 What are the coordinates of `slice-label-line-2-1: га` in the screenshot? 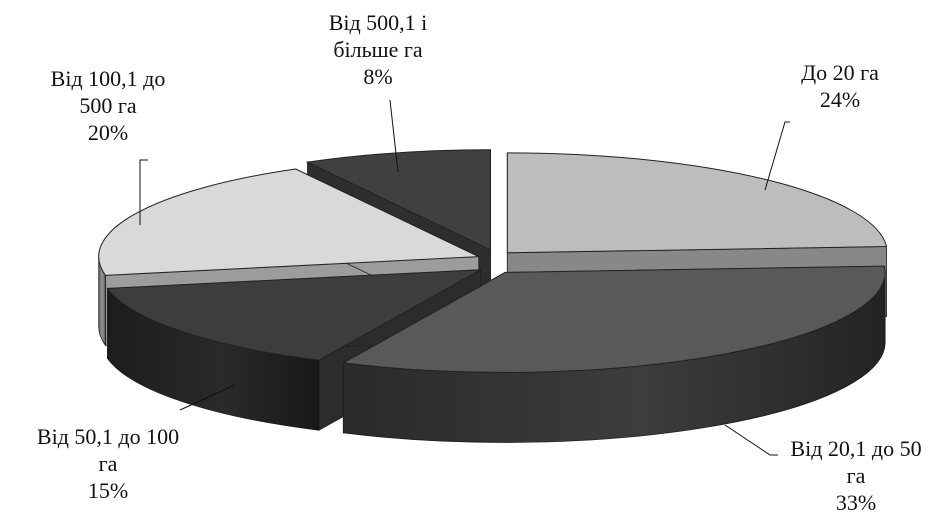 It's located at (108, 463).